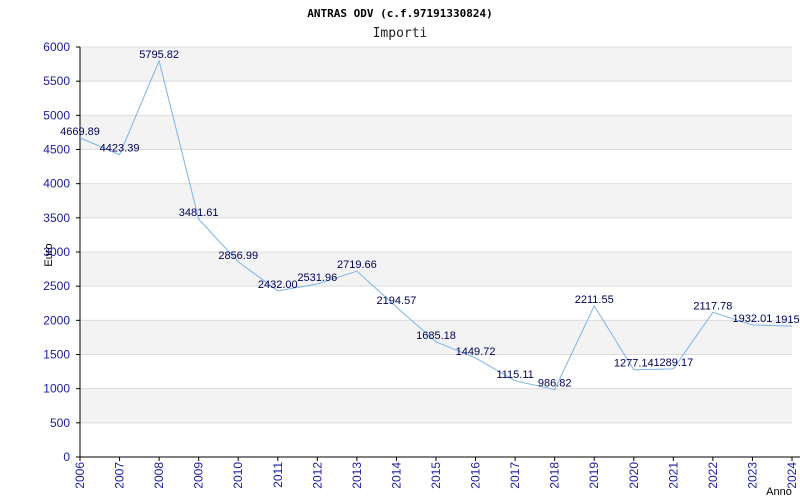 The image size is (800, 500). I want to click on data-label: 986.82, so click(555, 384).